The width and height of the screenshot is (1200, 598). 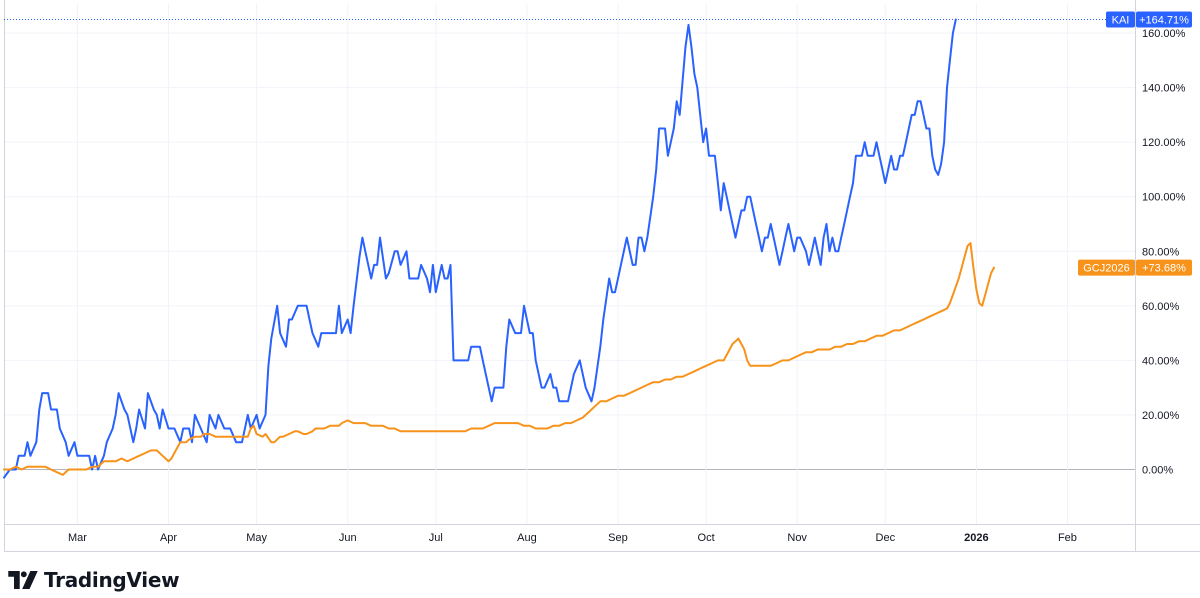 What do you see at coordinates (1164, 89) in the screenshot?
I see `y-tick-label: 140.00%` at bounding box center [1164, 89].